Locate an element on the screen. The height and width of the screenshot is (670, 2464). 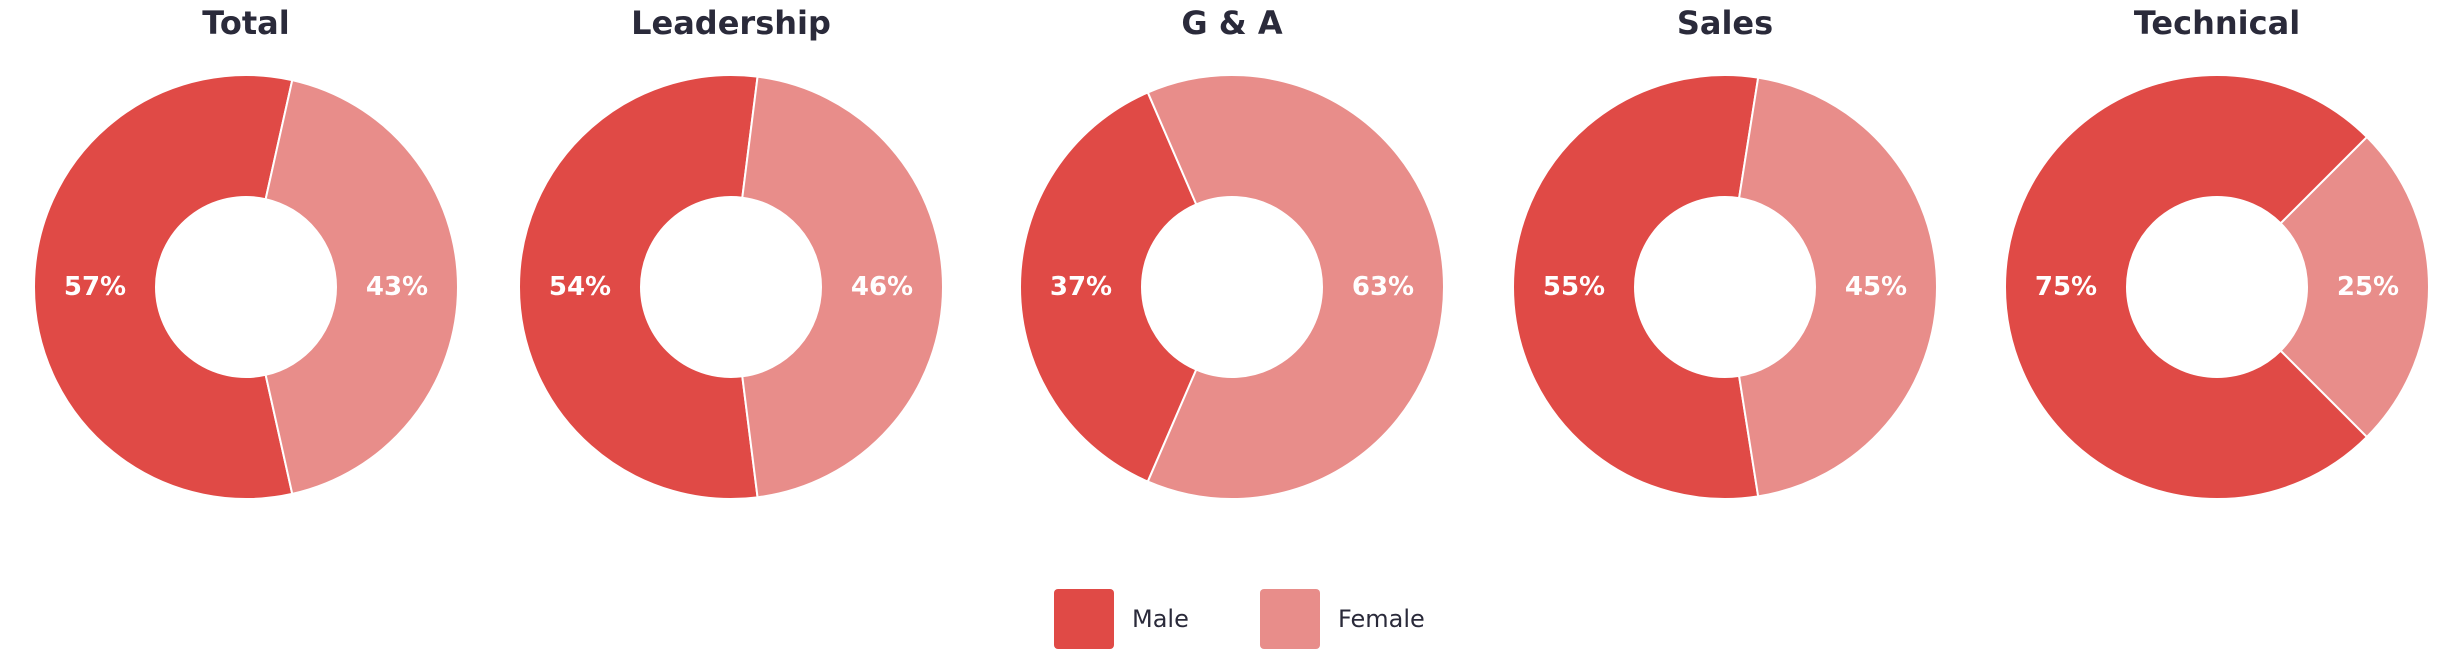
legend-item-male: Male is located at coordinates (1121, 619).